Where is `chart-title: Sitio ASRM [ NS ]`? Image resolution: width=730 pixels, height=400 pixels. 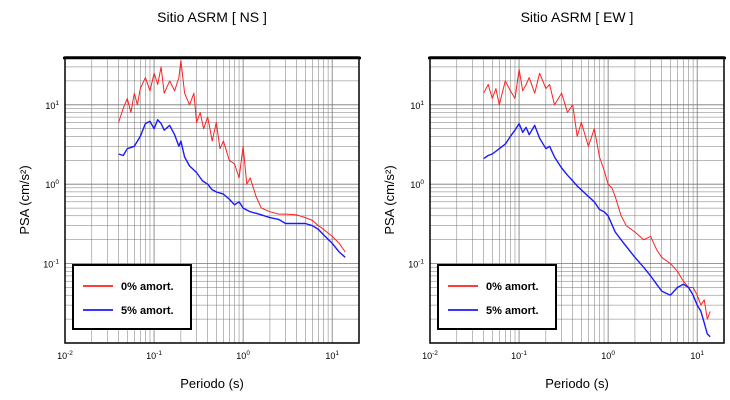
chart-title: Sitio ASRM [ NS ] is located at coordinates (212, 17).